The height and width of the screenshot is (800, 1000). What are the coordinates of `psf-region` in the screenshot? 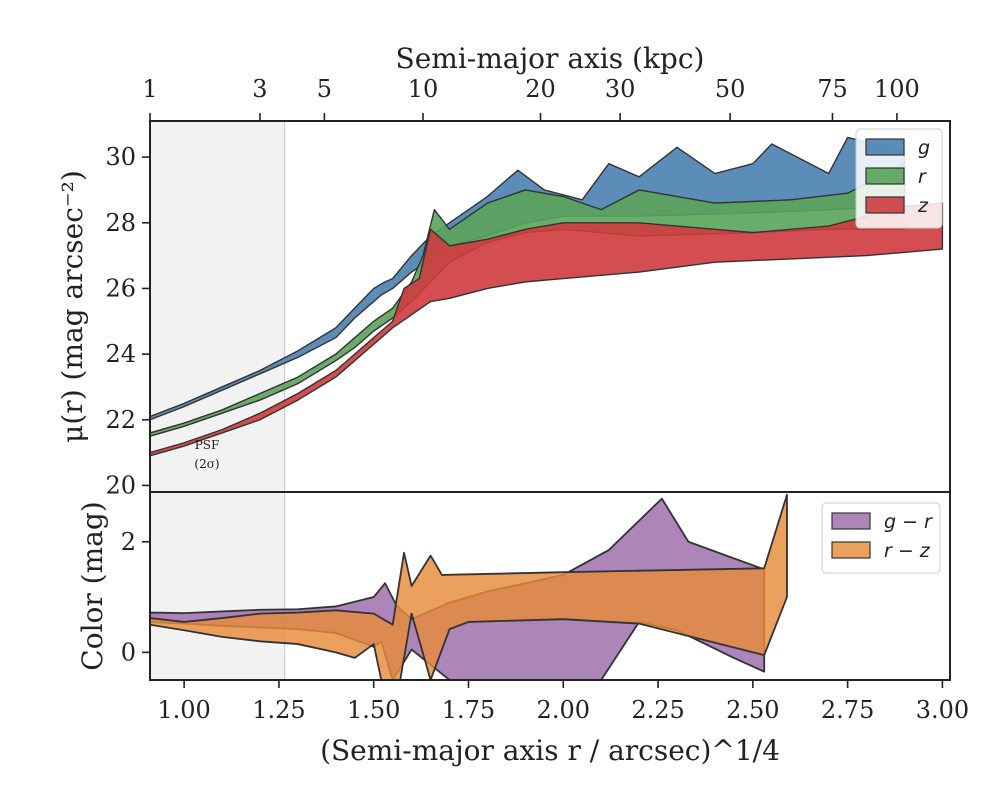 It's located at (218, 306).